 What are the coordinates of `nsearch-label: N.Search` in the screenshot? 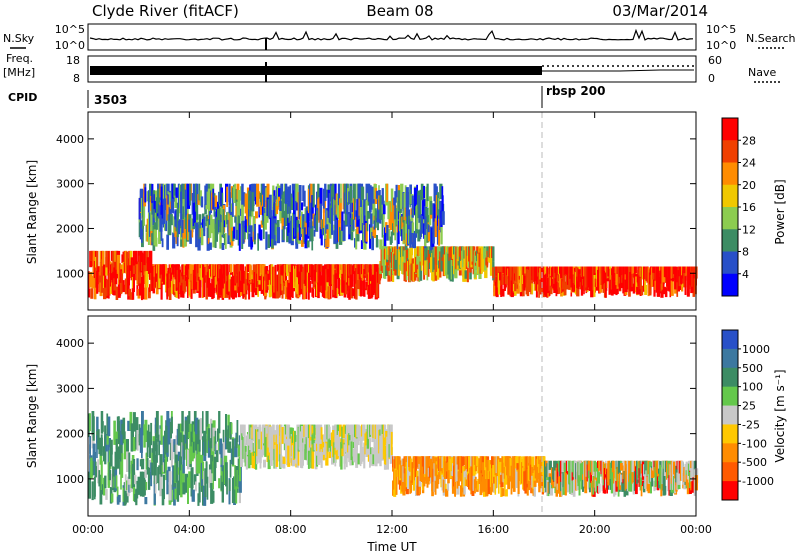 It's located at (771, 38).